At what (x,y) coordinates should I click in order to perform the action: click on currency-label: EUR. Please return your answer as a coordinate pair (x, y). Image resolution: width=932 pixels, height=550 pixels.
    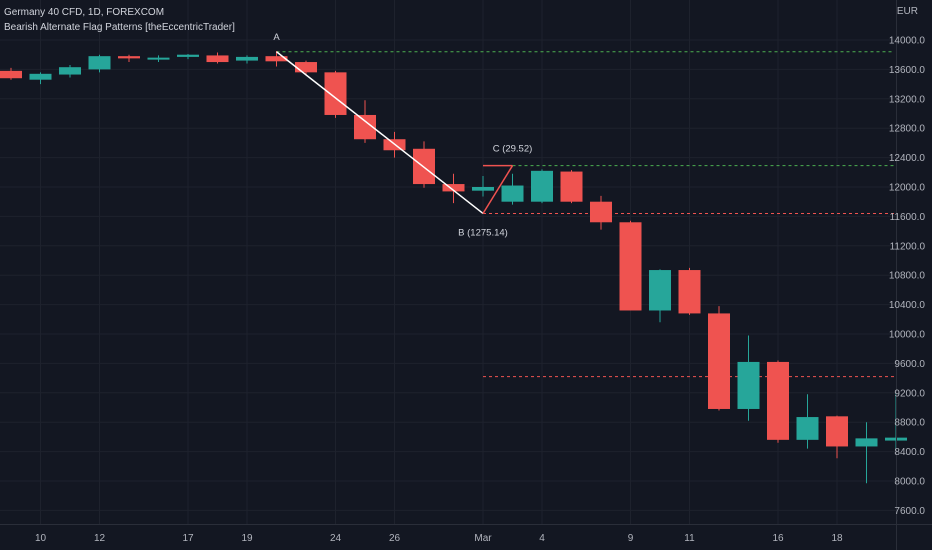
    Looking at the image, I should click on (907, 11).